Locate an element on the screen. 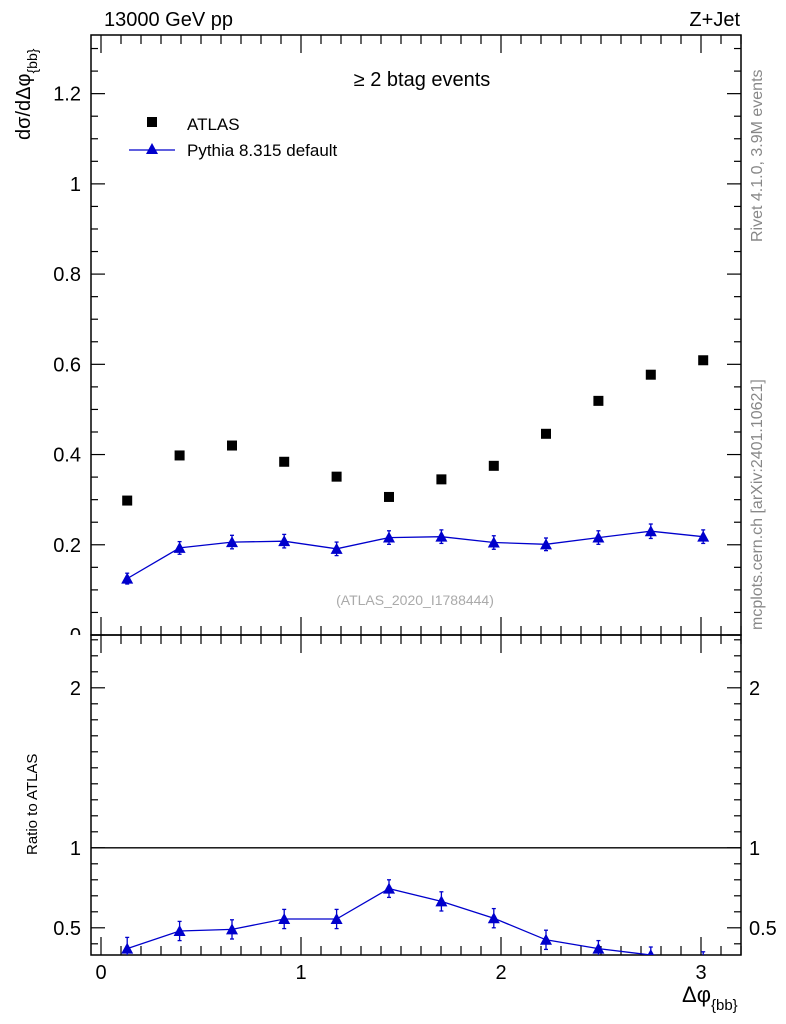 Image resolution: width=786 pixels, height=1024 pixels. ratio-y-tick-label: 0.5 is located at coordinates (67, 929).